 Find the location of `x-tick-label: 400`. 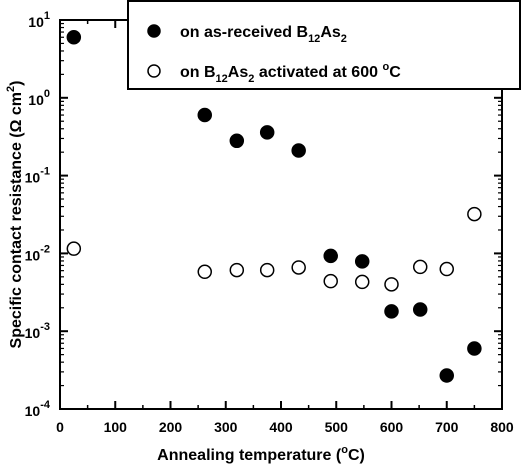

x-tick-label: 400 is located at coordinates (281, 427).